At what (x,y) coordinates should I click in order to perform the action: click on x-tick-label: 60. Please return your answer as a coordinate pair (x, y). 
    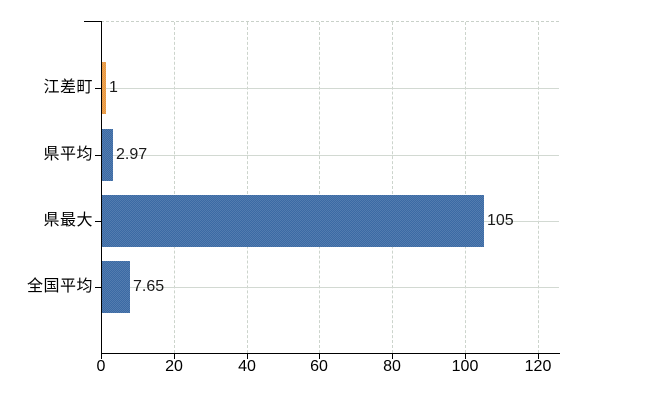
    Looking at the image, I should click on (319, 366).